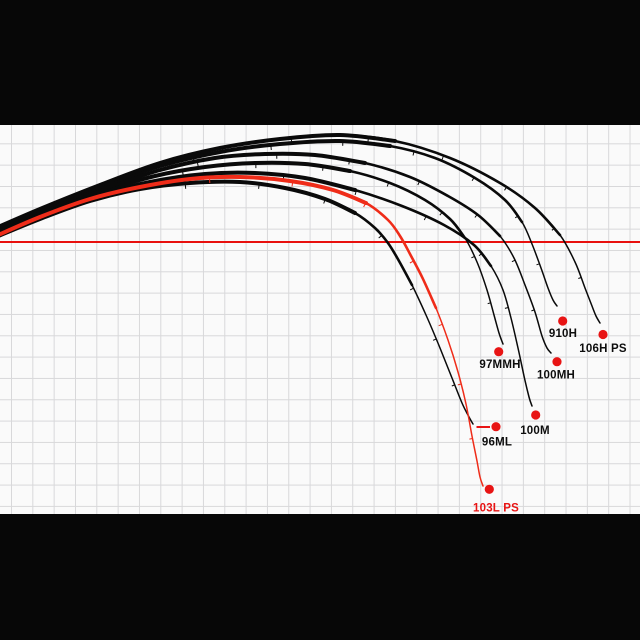 The height and width of the screenshot is (640, 640). I want to click on tip-dot-100mh, so click(557, 362).